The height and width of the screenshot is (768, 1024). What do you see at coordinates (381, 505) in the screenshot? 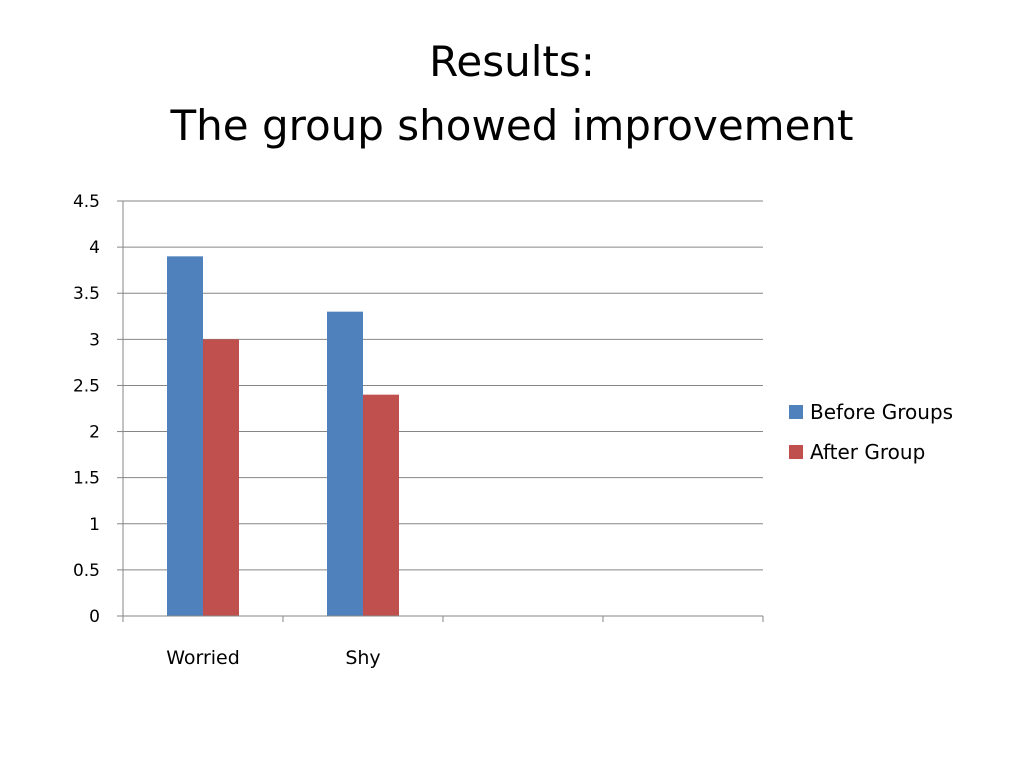
I see `bar-after-group-shy` at bounding box center [381, 505].